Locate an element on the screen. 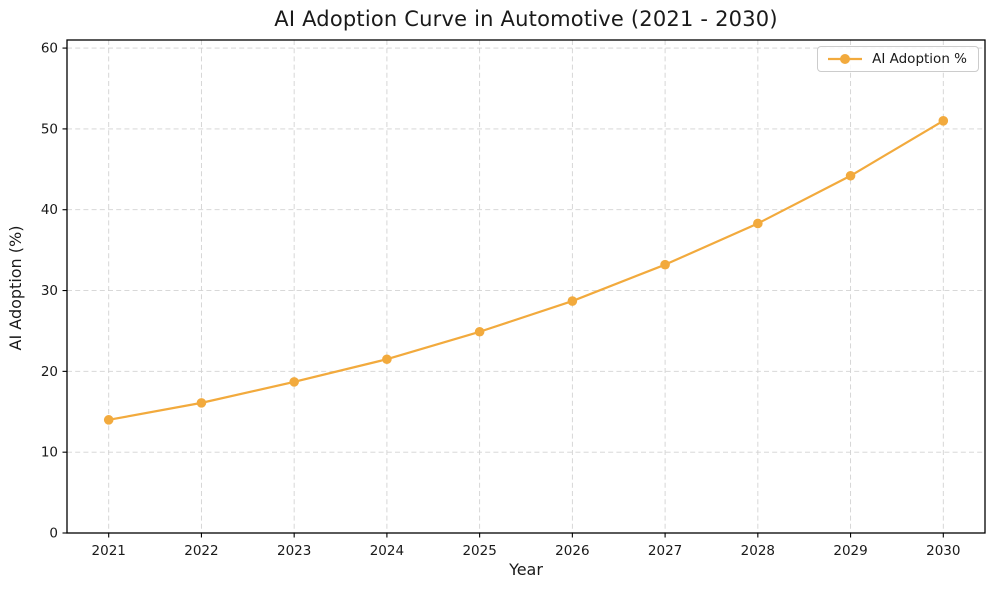 Image resolution: width=1000 pixels, height=600 pixels. x-tick-label: 2028 is located at coordinates (758, 551).